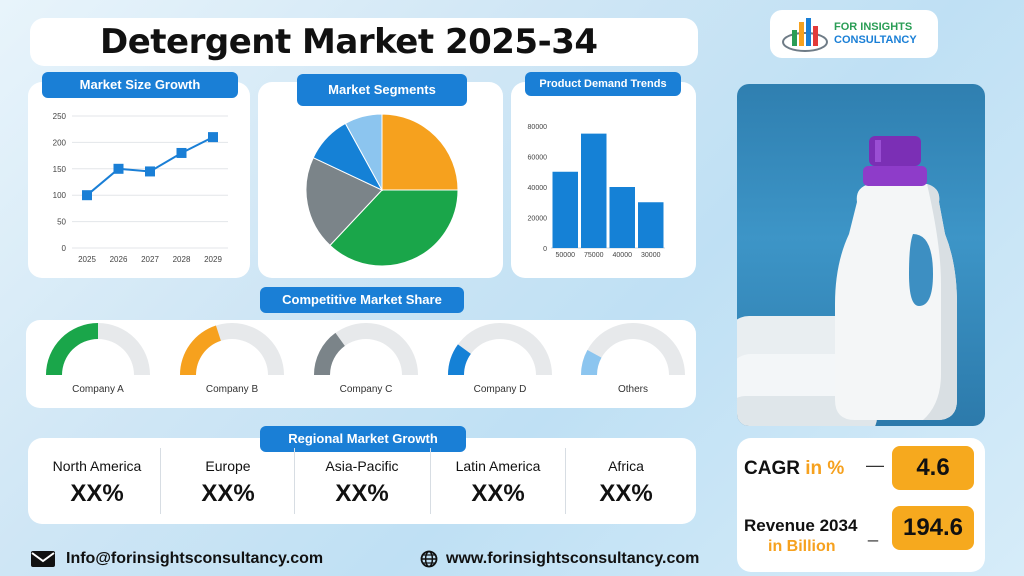 This screenshot has height=576, width=1024. I want to click on x-tick-label: 2028, so click(182, 259).